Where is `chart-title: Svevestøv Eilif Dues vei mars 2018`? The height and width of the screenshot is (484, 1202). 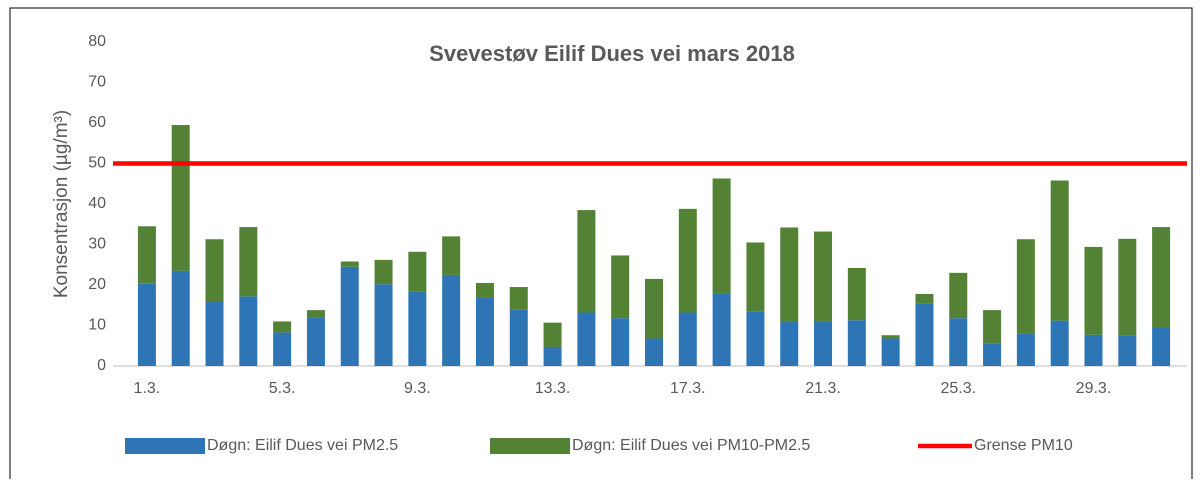
chart-title: Svevestøv Eilif Dues vei mars 2018 is located at coordinates (612, 53).